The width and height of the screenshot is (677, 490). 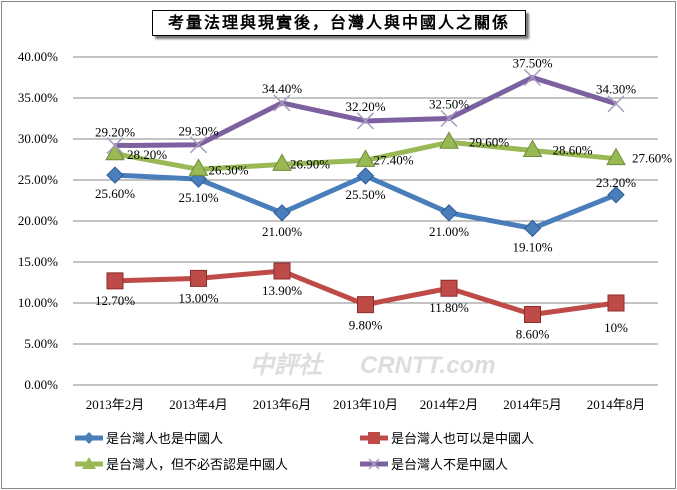 What do you see at coordinates (532, 246) in the screenshot?
I see `data-label: 19.10%` at bounding box center [532, 246].